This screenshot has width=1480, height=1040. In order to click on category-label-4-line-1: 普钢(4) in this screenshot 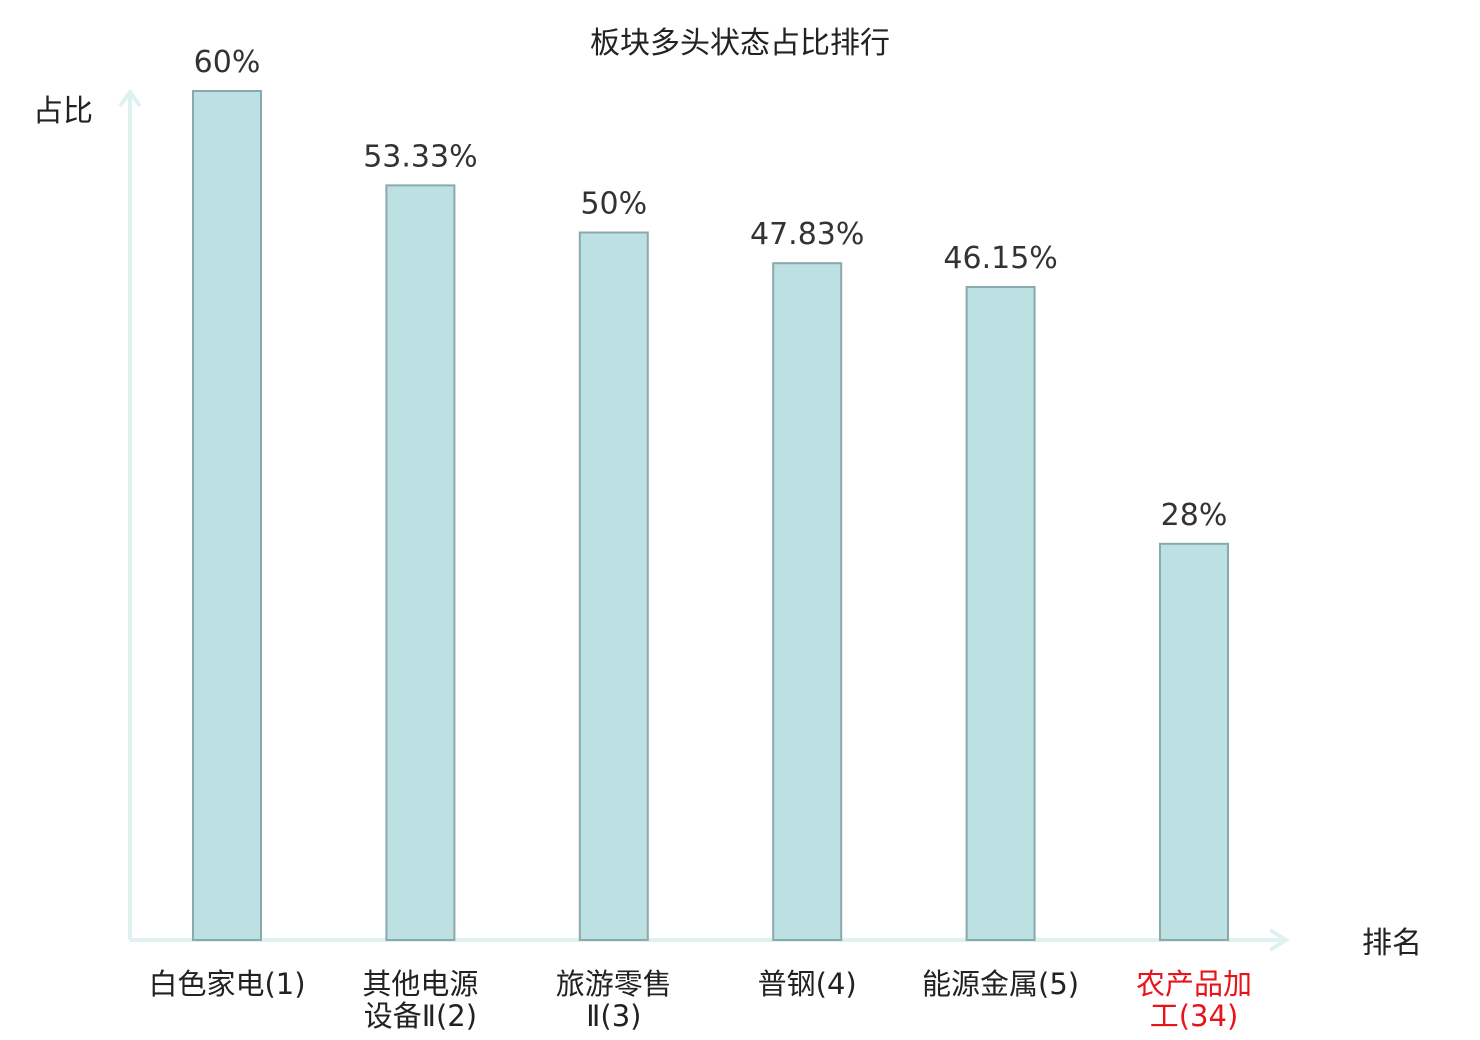, I will do `click(807, 984)`.